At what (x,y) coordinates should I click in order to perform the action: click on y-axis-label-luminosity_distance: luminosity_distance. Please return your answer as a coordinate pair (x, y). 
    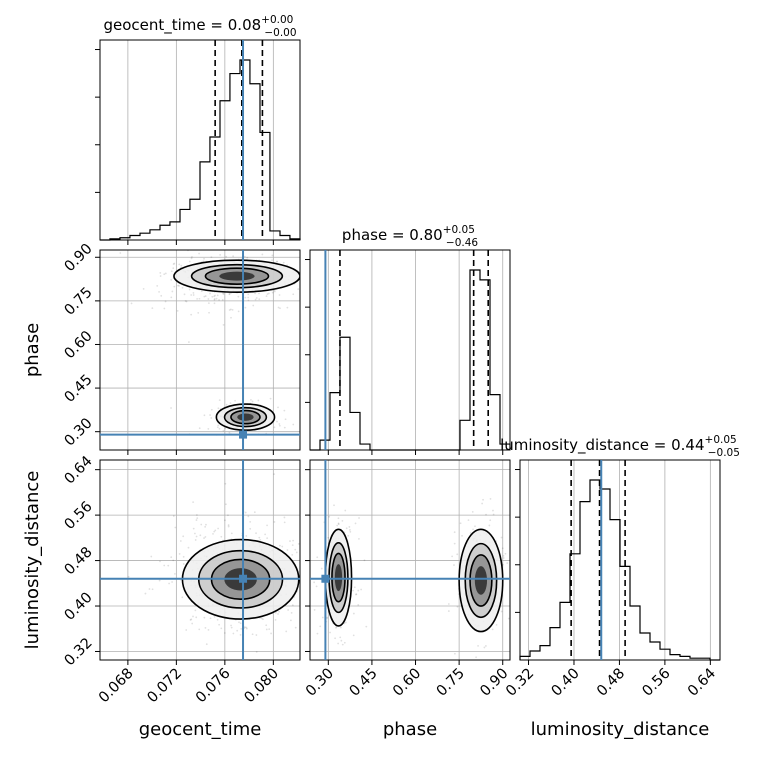
    Looking at the image, I should click on (32, 560).